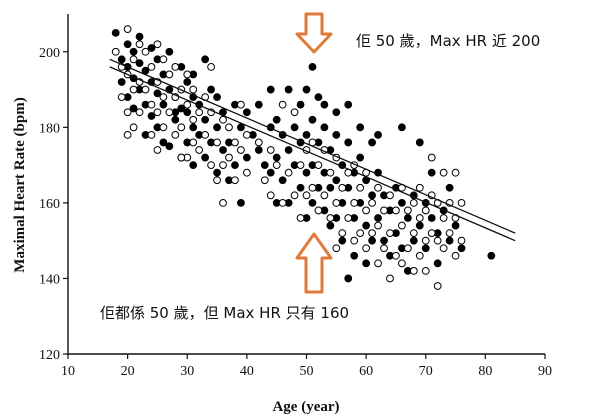  I want to click on x-tick-label: 20, so click(128, 371).